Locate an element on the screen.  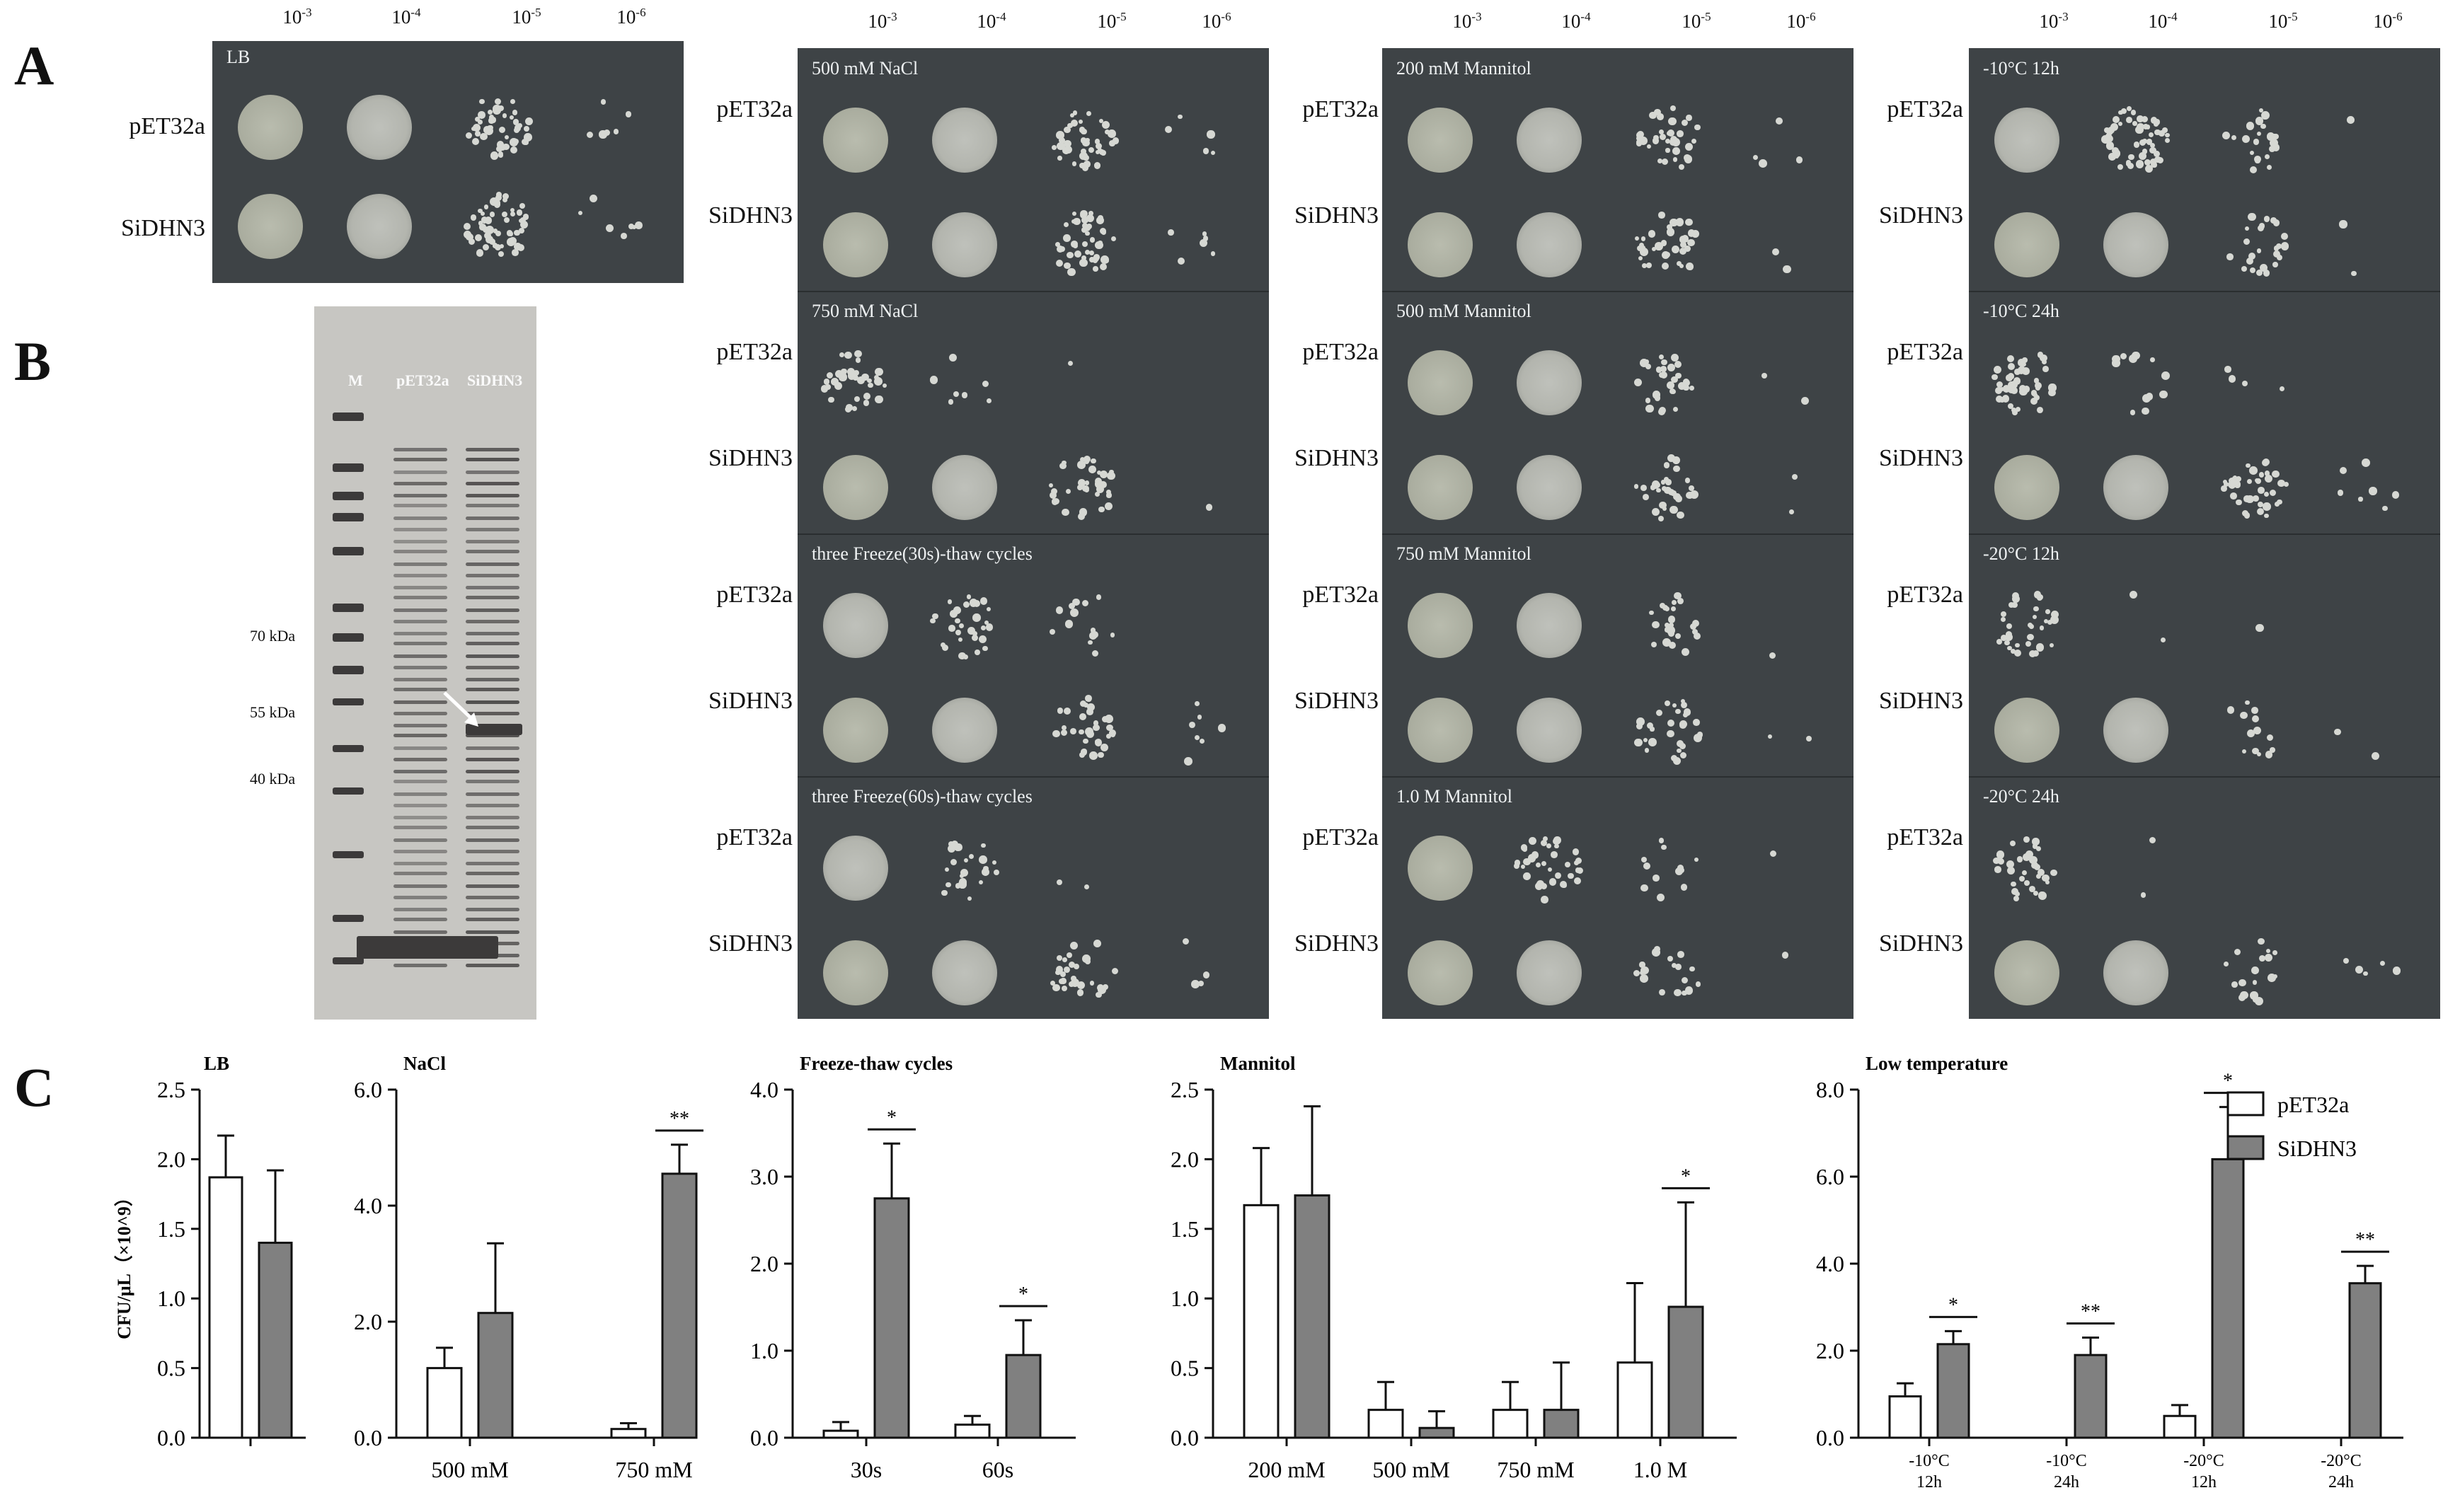
y-tick-label: 1.5 is located at coordinates (171, 1229).